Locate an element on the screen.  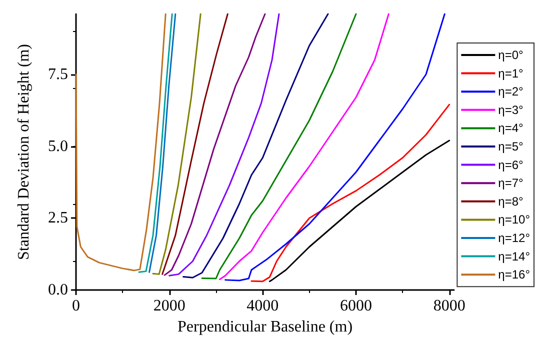
legend-label: η=12° is located at coordinates (514, 238).